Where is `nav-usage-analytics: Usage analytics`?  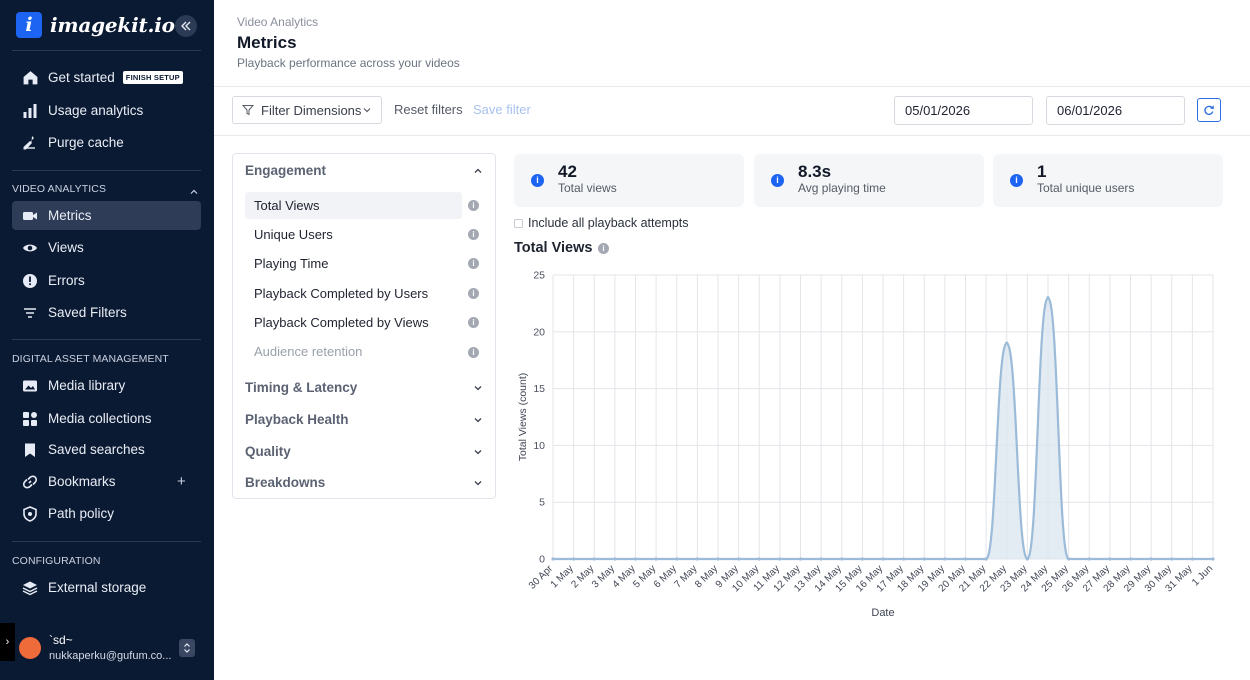 nav-usage-analytics: Usage analytics is located at coordinates (106, 110).